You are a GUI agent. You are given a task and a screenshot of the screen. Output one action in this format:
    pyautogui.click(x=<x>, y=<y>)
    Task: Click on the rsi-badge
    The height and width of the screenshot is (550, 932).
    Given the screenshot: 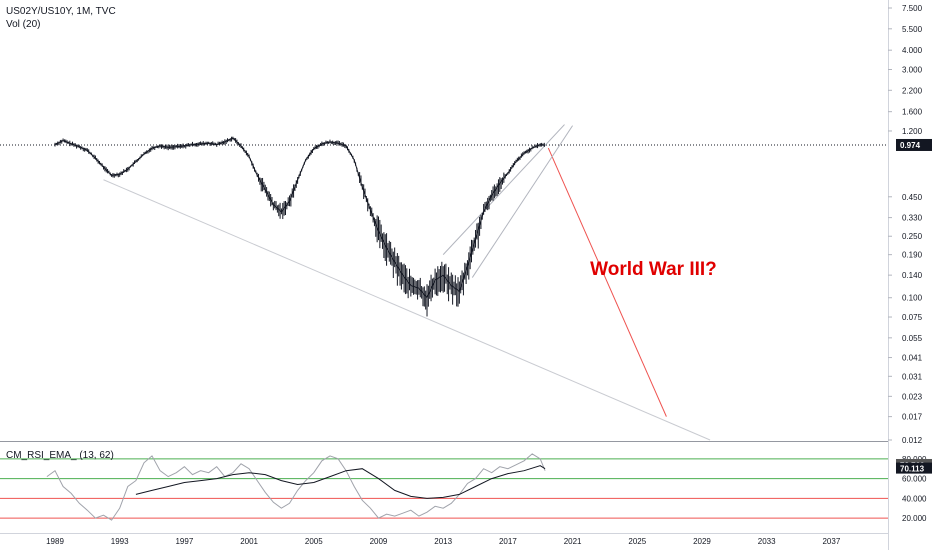 What is the action you would take?
    pyautogui.click(x=914, y=468)
    